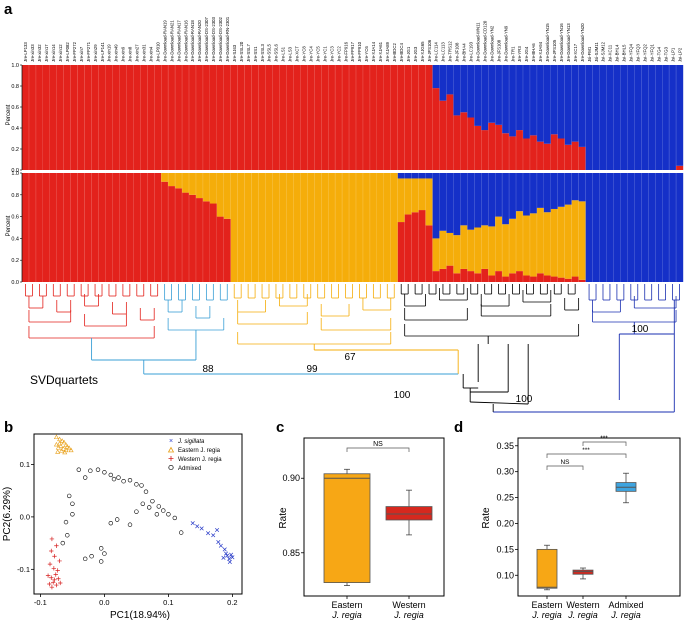  Describe the element at coordinates (352, 51) in the screenshot. I see `sample-label: Jre-FP917` at that location.